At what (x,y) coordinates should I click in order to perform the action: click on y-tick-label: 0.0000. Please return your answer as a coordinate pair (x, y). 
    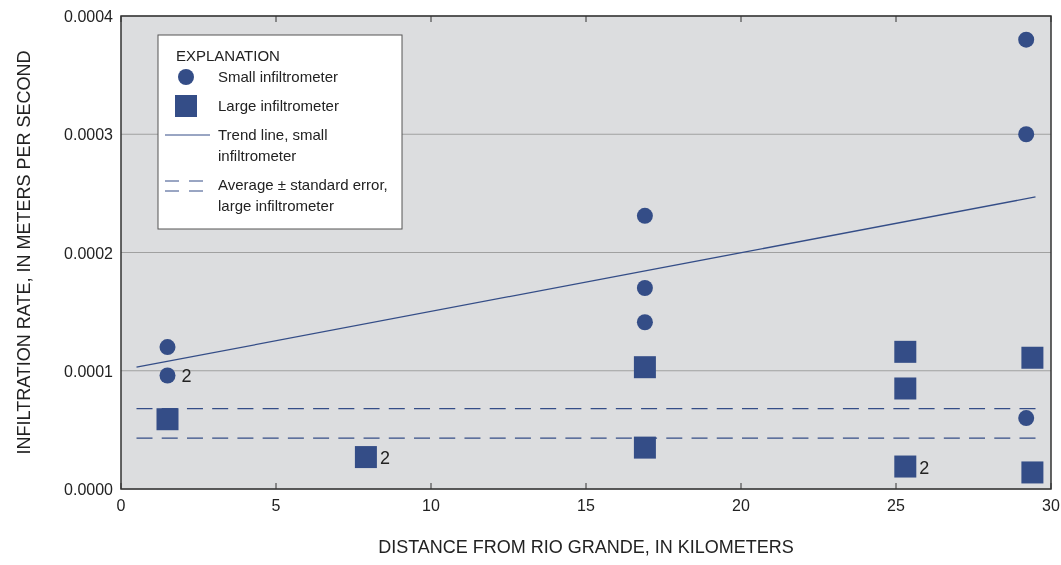
    Looking at the image, I should click on (89, 489).